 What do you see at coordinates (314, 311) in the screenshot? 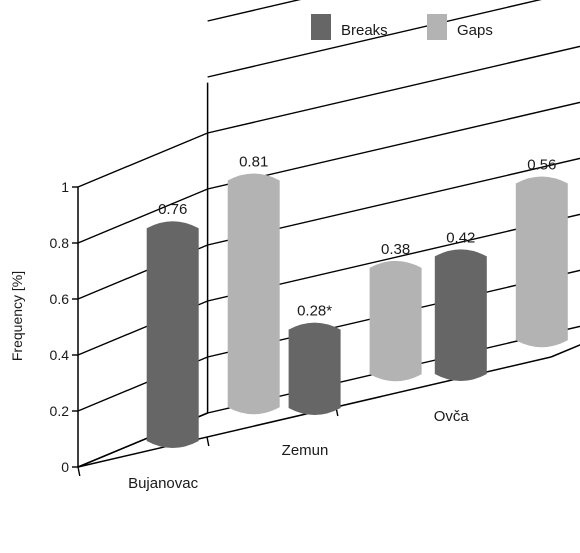
I see `data-label-breaks-zemun: 0.28*` at bounding box center [314, 311].